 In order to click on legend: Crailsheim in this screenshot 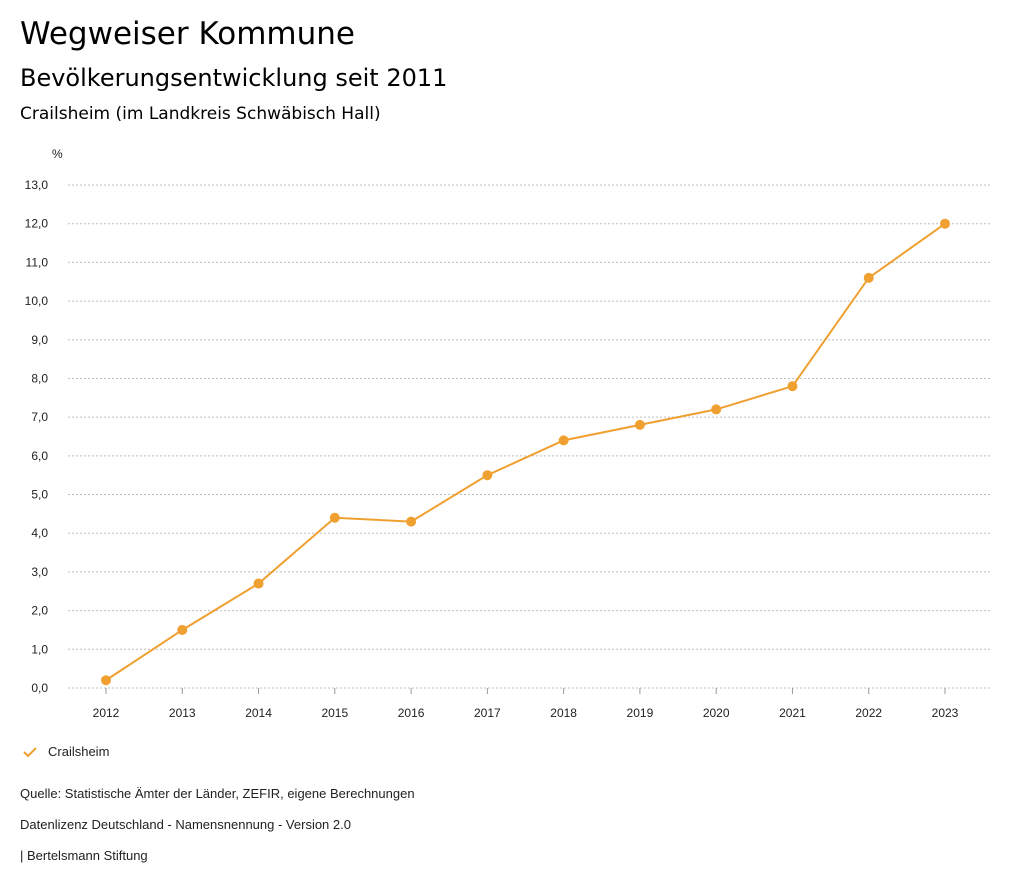, I will do `click(65, 751)`.